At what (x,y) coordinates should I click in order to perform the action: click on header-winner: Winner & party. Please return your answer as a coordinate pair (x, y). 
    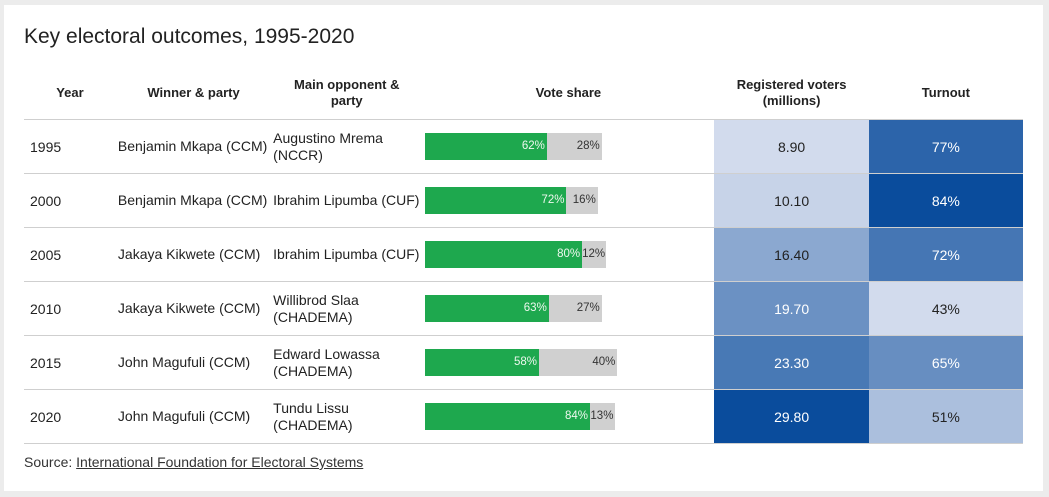
    Looking at the image, I should click on (193, 93).